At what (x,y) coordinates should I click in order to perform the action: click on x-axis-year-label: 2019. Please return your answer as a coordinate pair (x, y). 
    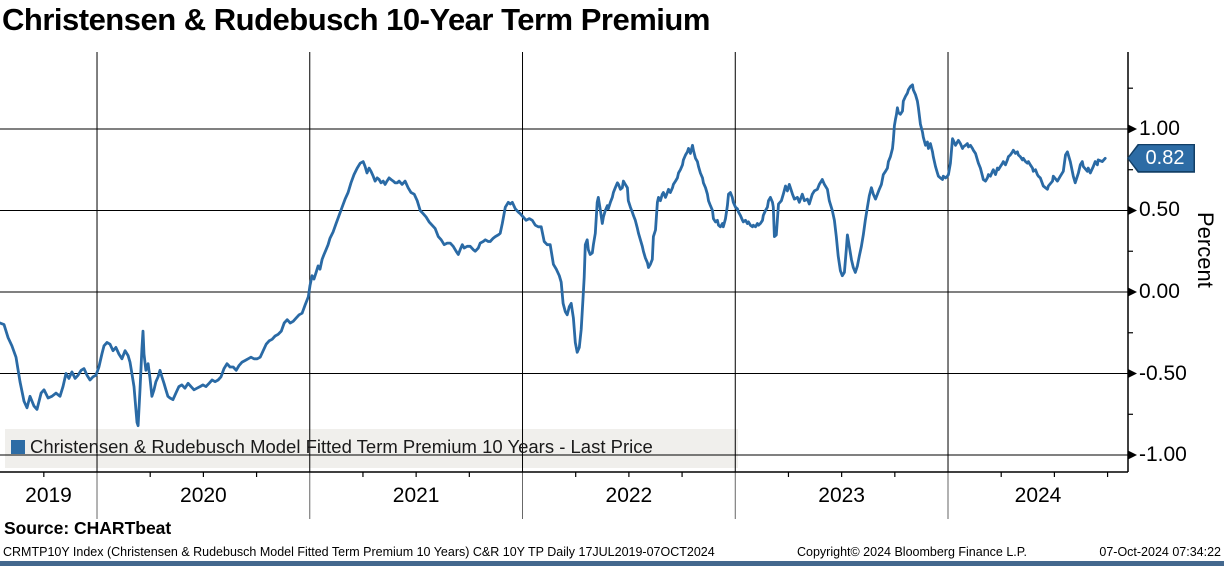
    Looking at the image, I should click on (48, 495).